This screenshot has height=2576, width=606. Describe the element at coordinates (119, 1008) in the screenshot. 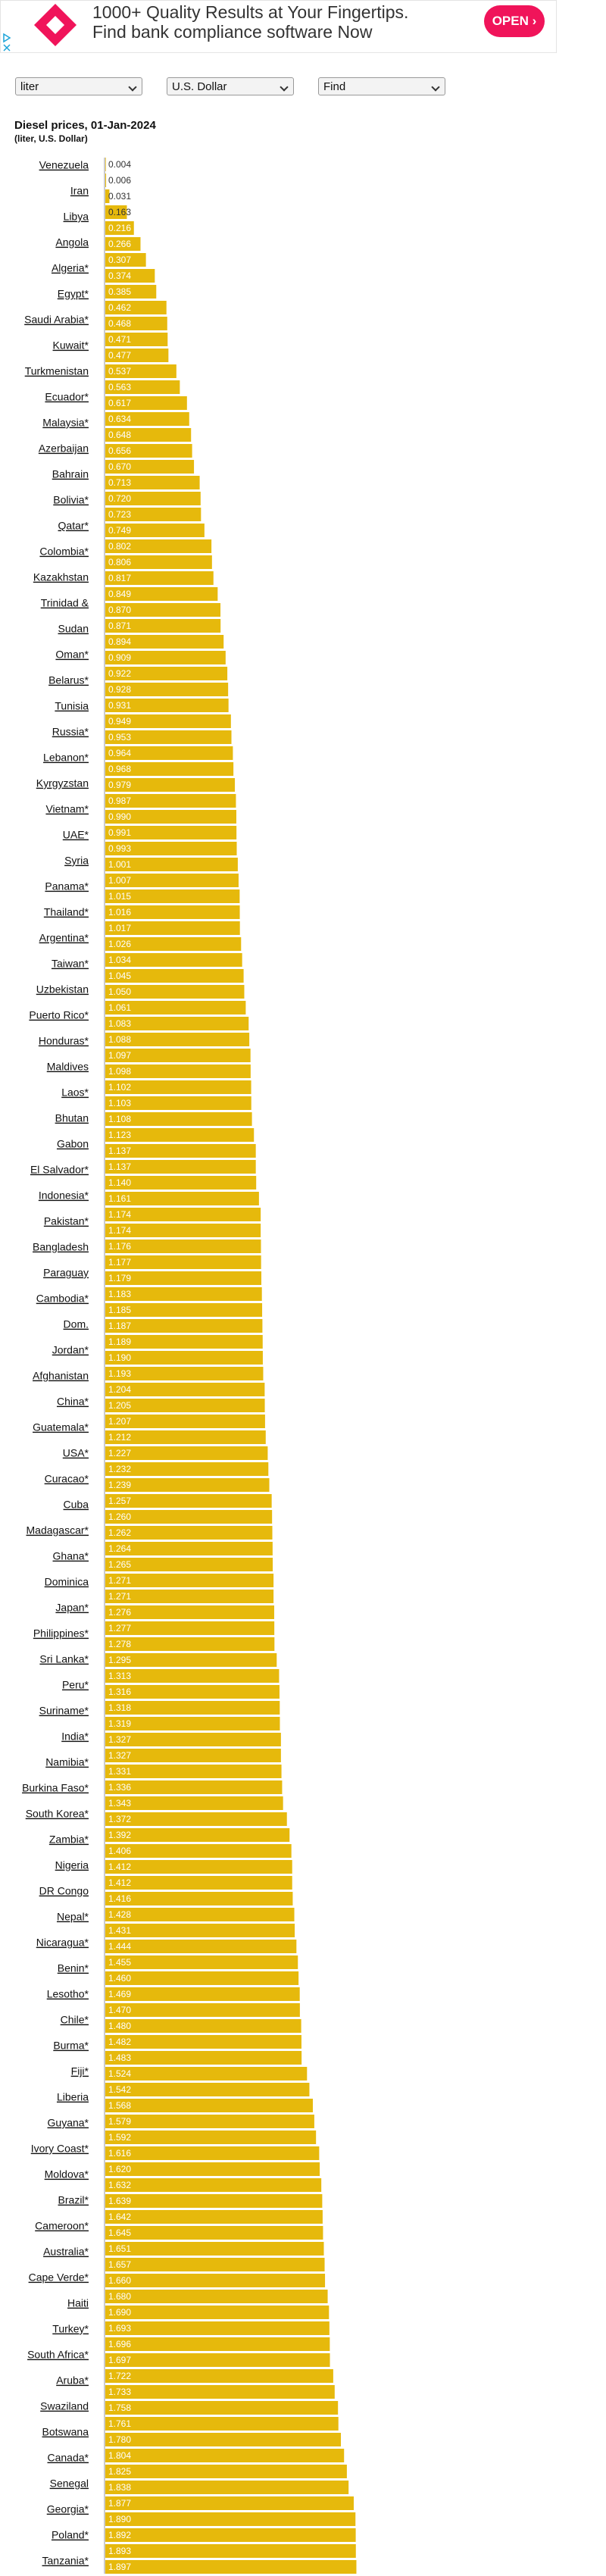

I see `value-label: 1.061` at that location.